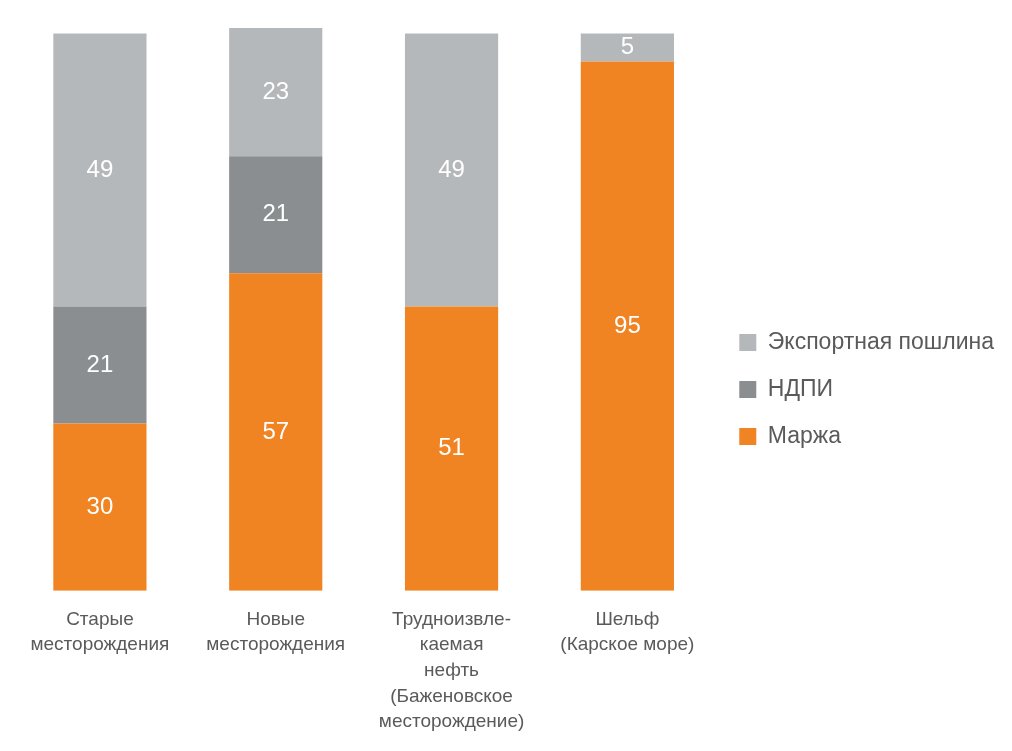  I want to click on x-tick-label: Трудноизвле- каемая нефть (Баженовское месторождение), so click(451, 669).